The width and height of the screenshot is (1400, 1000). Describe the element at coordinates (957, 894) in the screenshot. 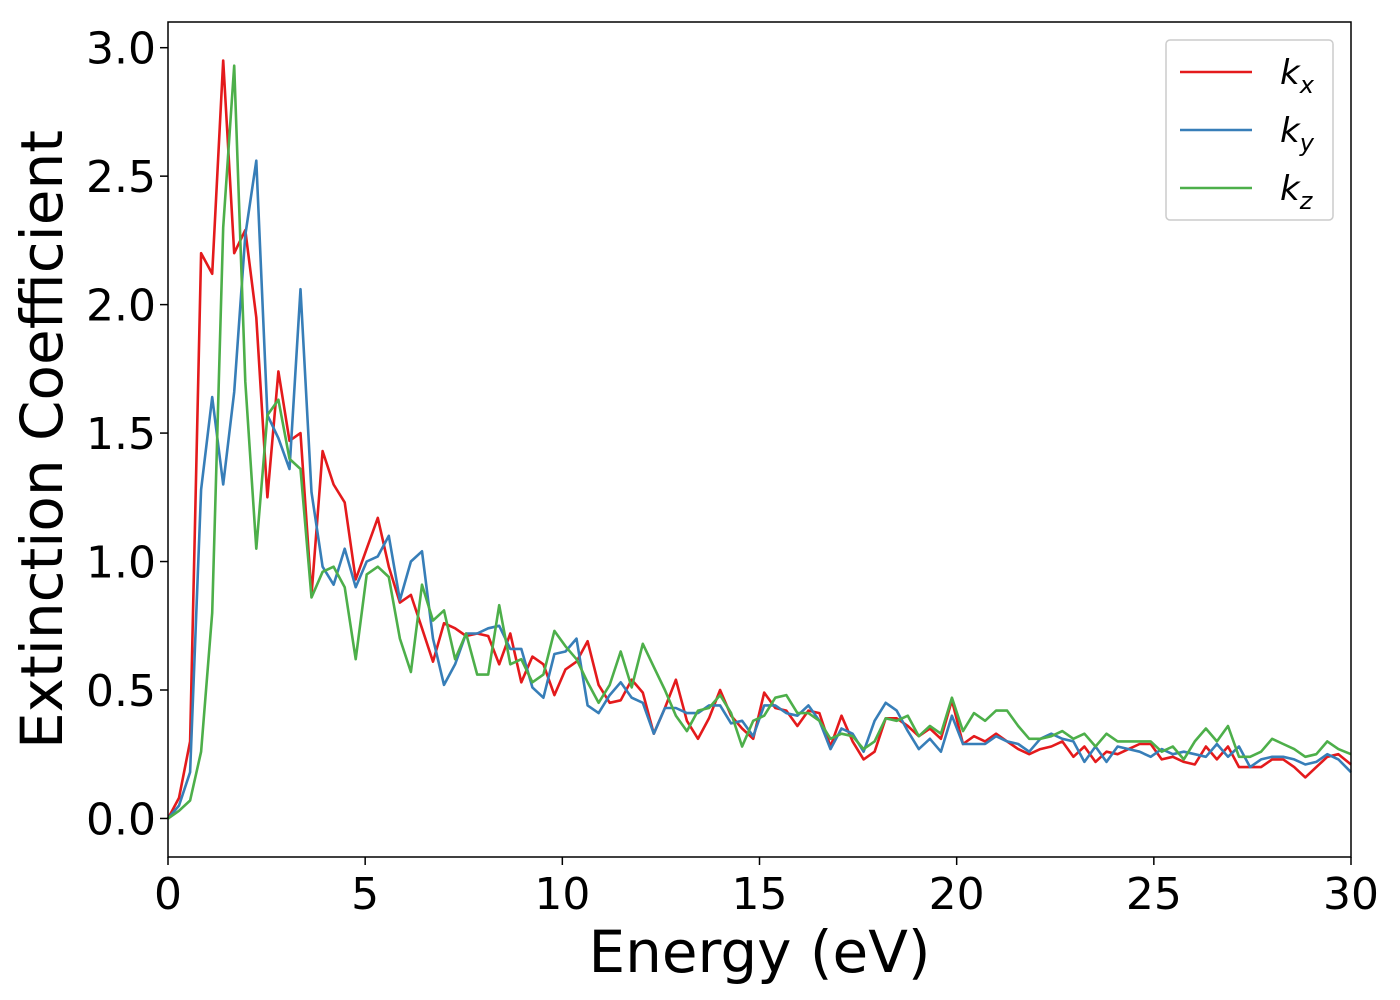

I see `x-tick-label: 20` at that location.